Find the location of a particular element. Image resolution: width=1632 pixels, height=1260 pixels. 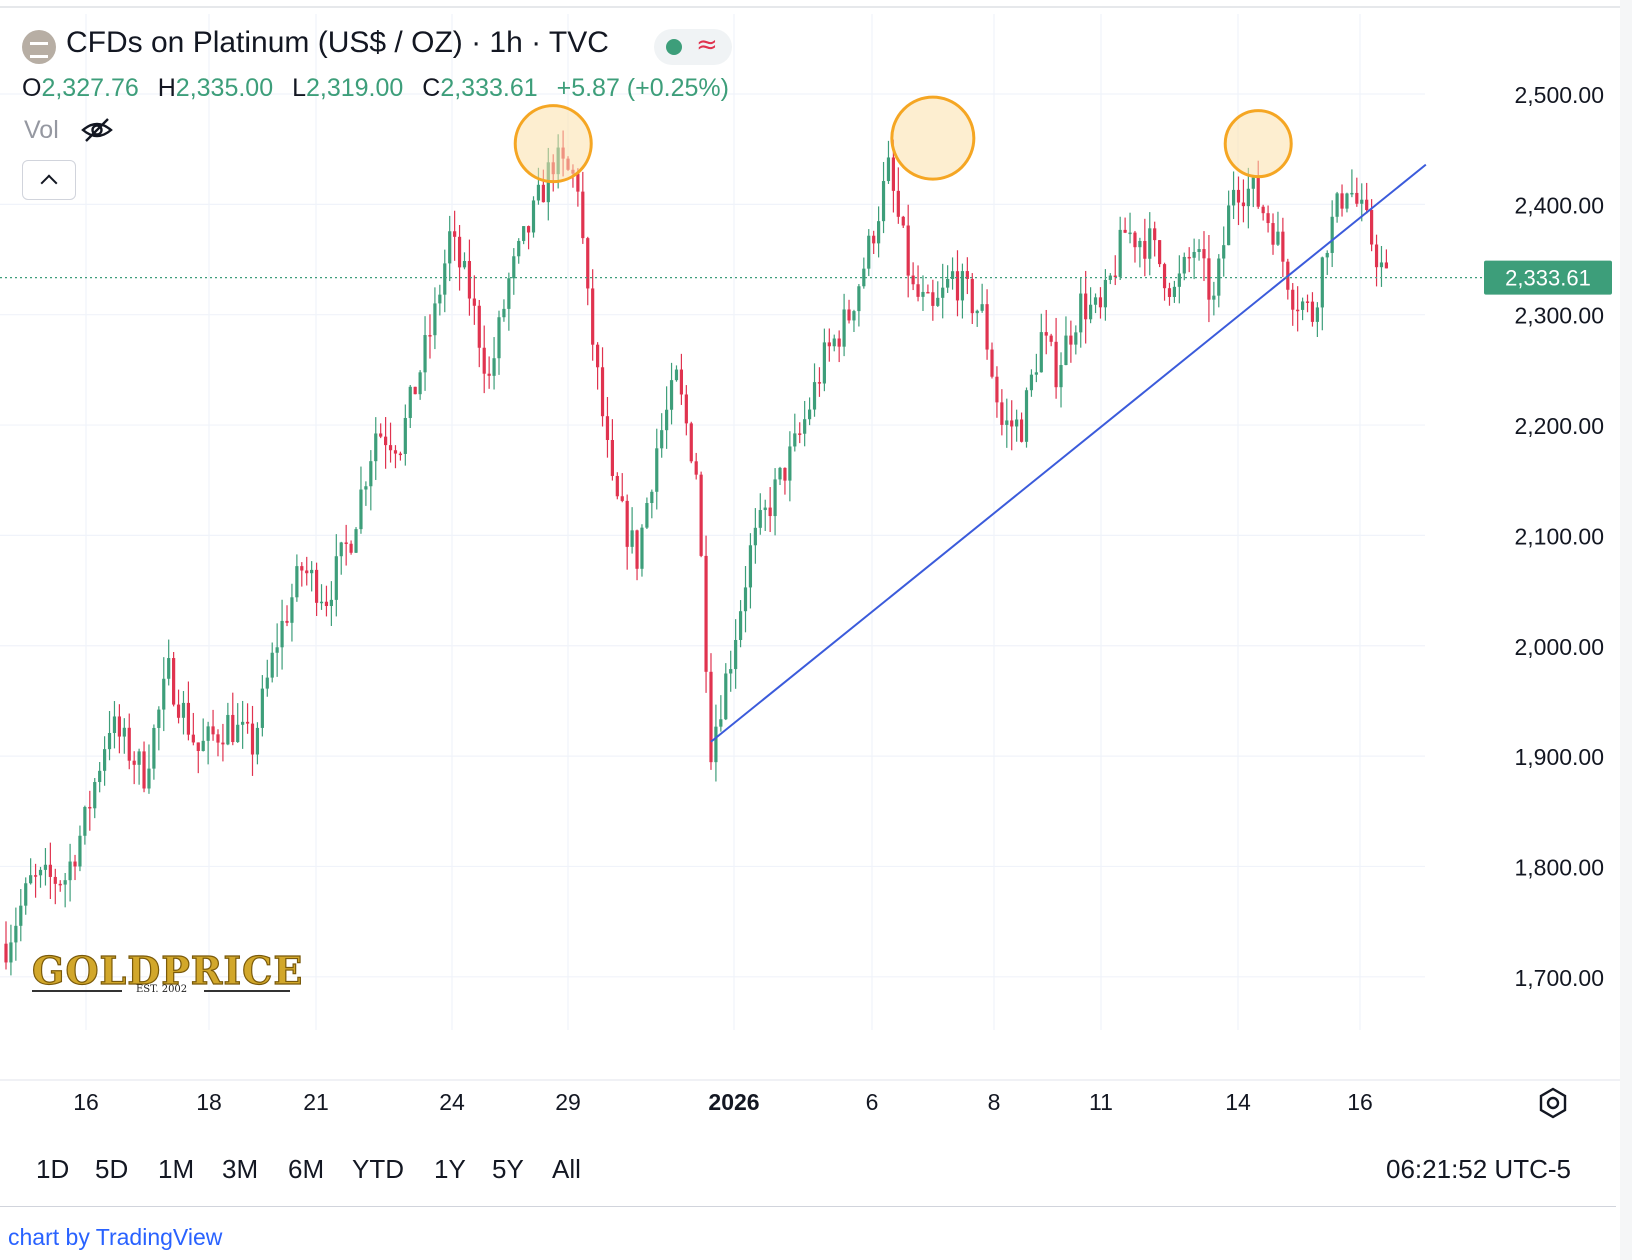

high-value: 2,335.00 is located at coordinates (224, 88).